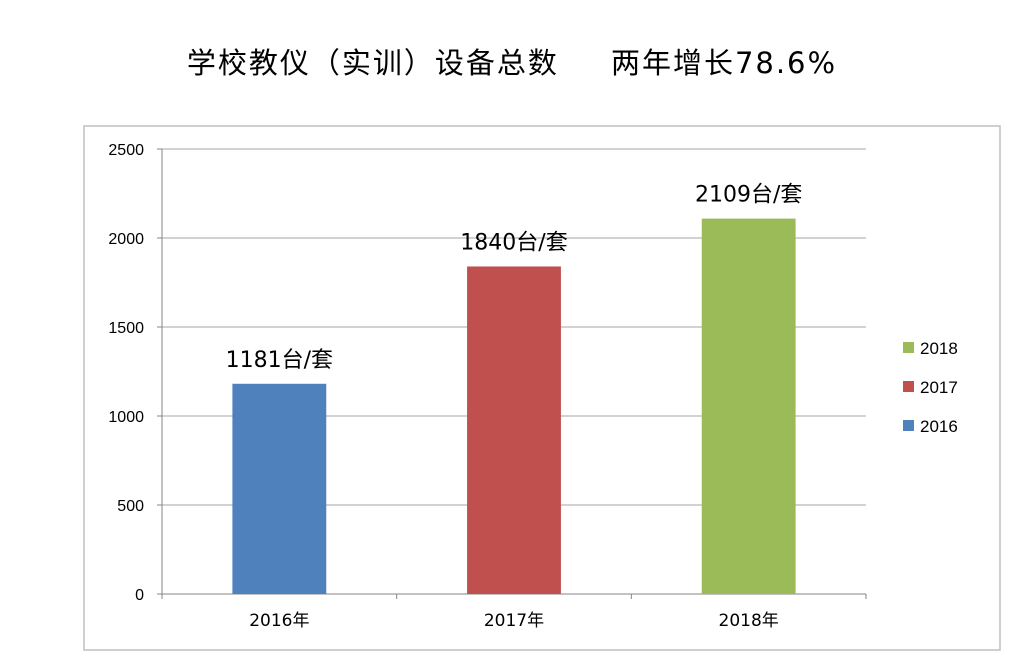 The height and width of the screenshot is (663, 1024). Describe the element at coordinates (939, 348) in the screenshot. I see `legend-label: 2018` at that location.